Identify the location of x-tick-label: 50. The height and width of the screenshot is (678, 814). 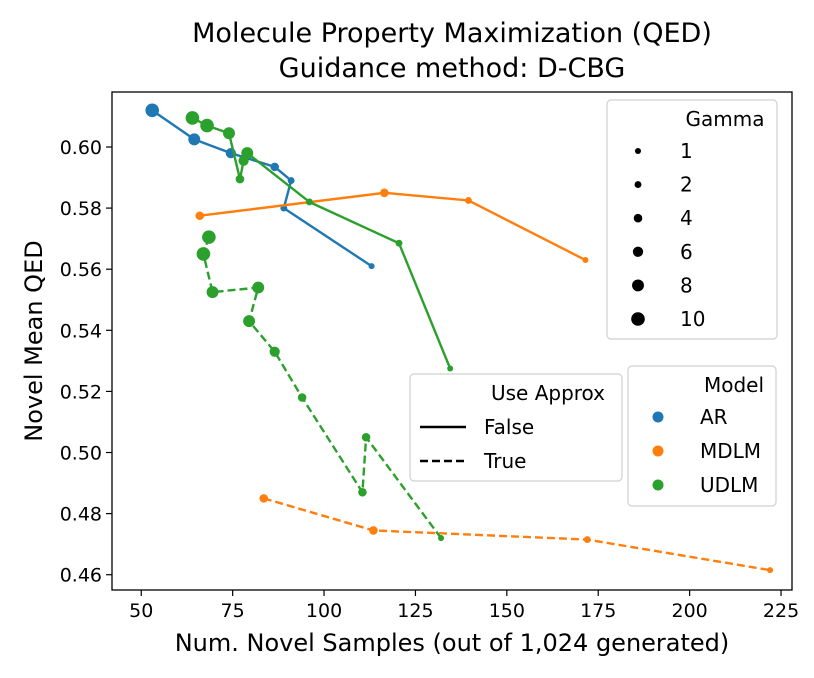
(141, 611).